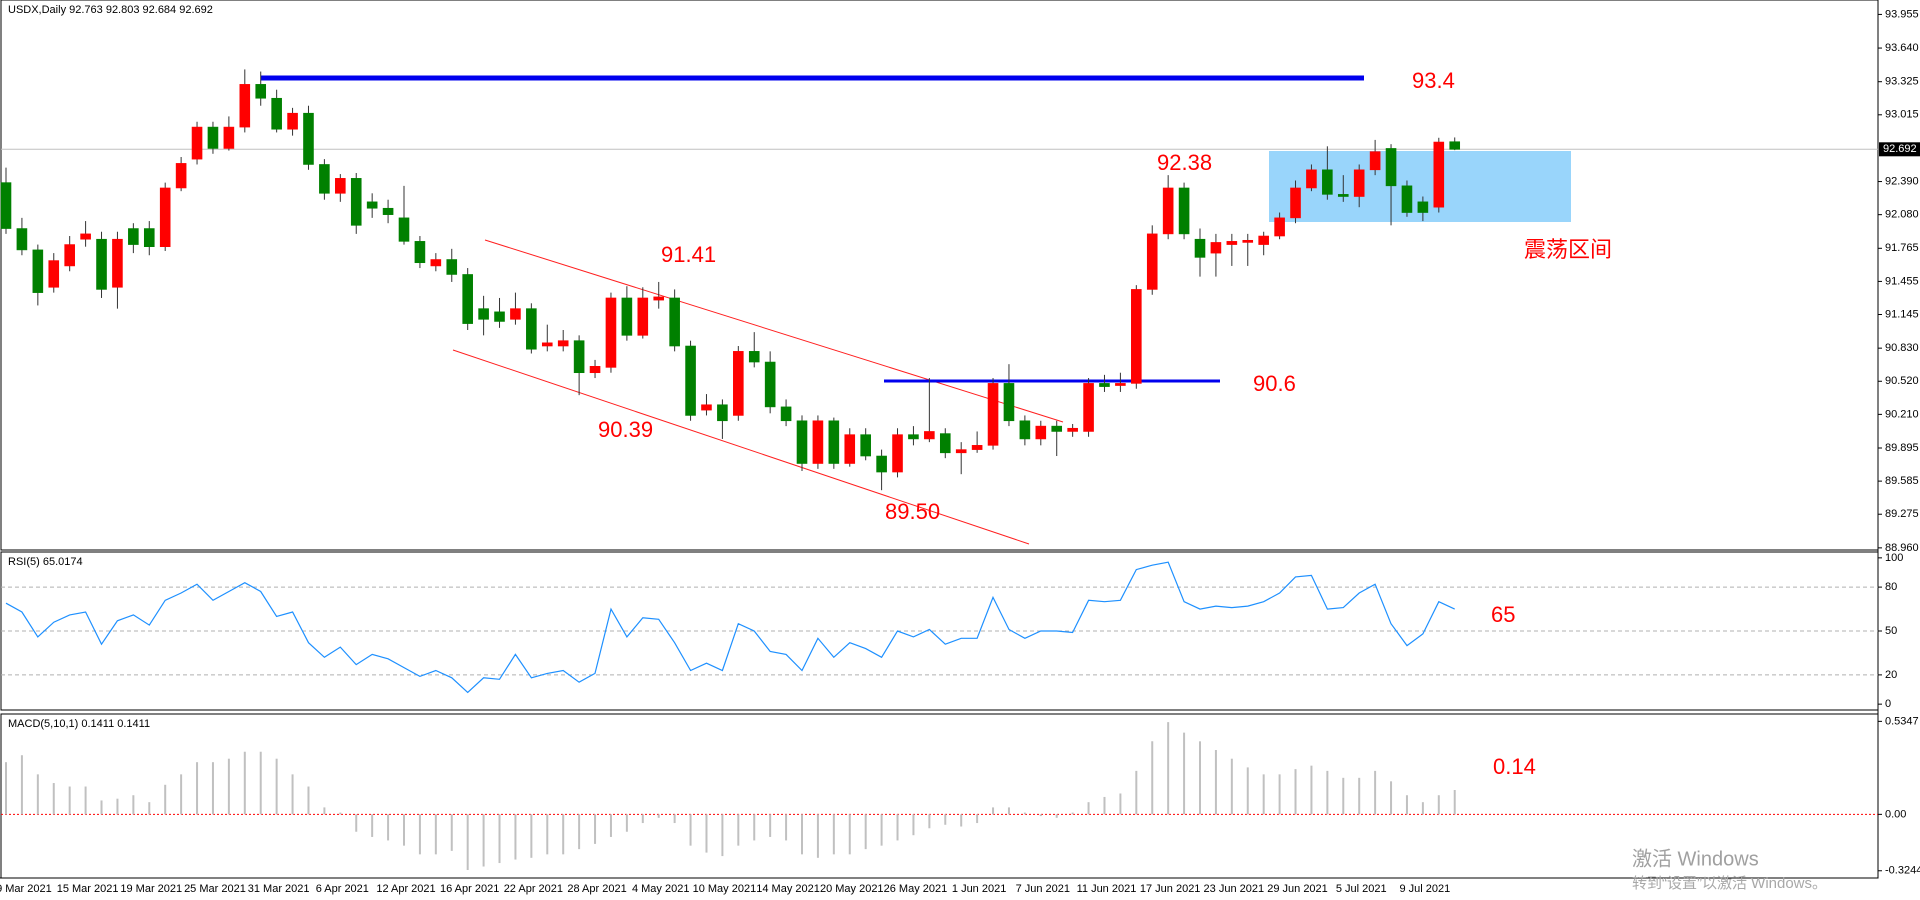  What do you see at coordinates (1107, 889) in the screenshot?
I see `x-tick-label: 11 Jun 2021` at bounding box center [1107, 889].